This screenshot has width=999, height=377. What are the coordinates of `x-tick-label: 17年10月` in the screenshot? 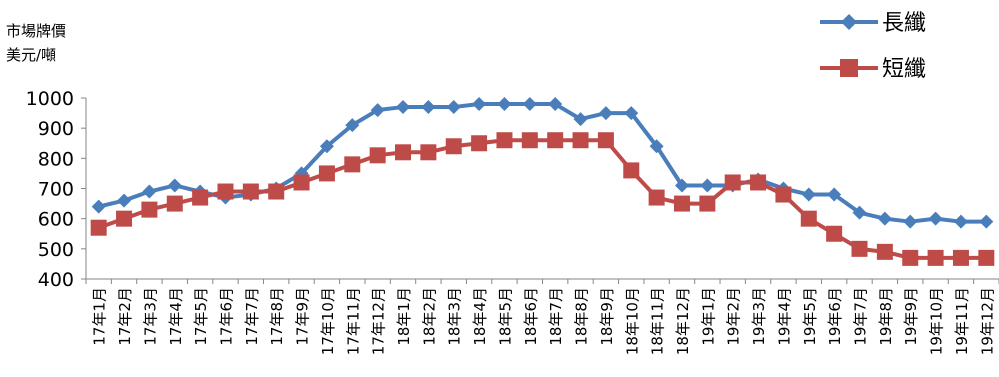 It's located at (328, 321).